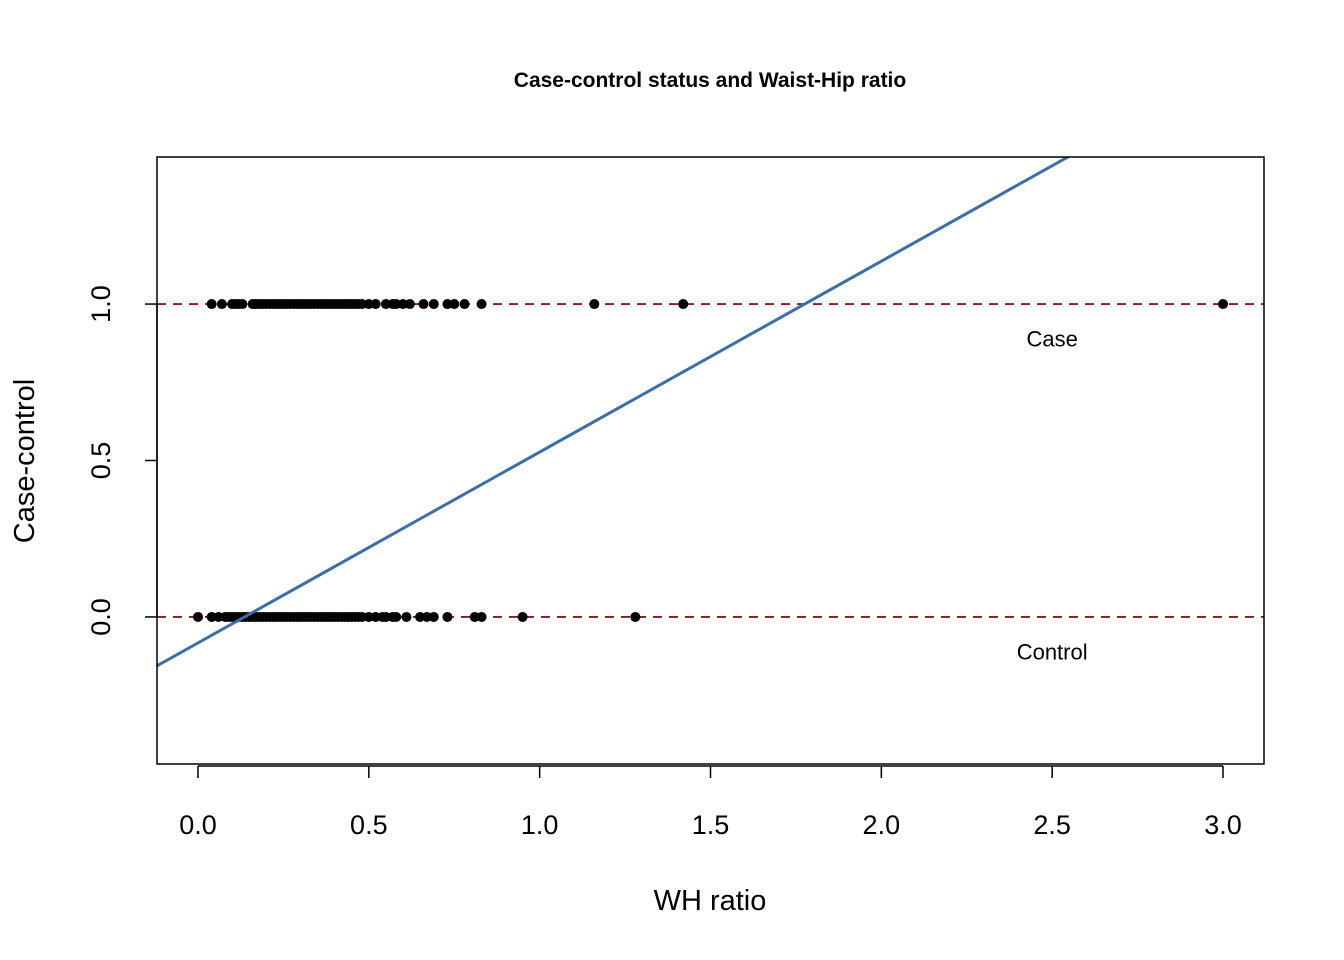 Image resolution: width=1344 pixels, height=960 pixels. What do you see at coordinates (25, 461) in the screenshot?
I see `y-axis-label: Case-control` at bounding box center [25, 461].